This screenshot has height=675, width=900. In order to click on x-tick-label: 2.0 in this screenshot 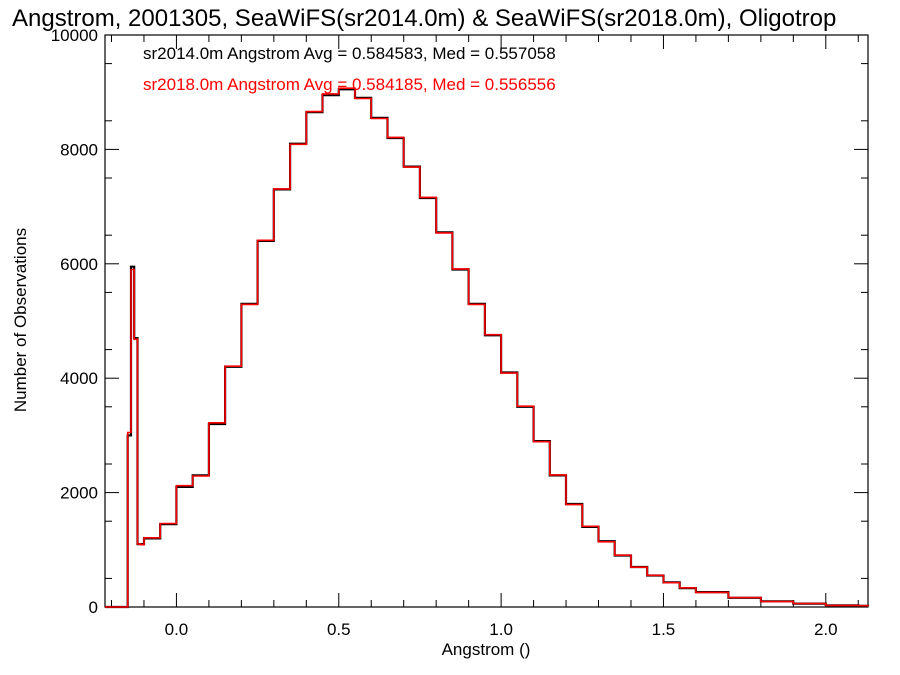, I will do `click(826, 629)`.